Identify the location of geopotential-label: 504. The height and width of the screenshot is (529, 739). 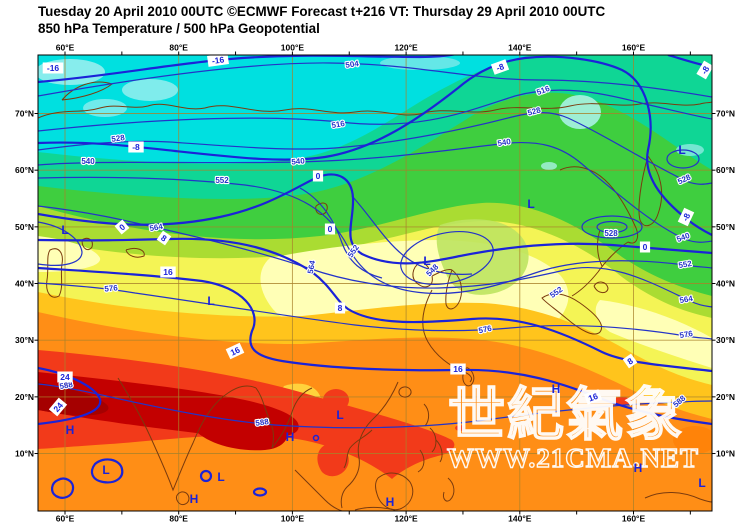
(352, 64).